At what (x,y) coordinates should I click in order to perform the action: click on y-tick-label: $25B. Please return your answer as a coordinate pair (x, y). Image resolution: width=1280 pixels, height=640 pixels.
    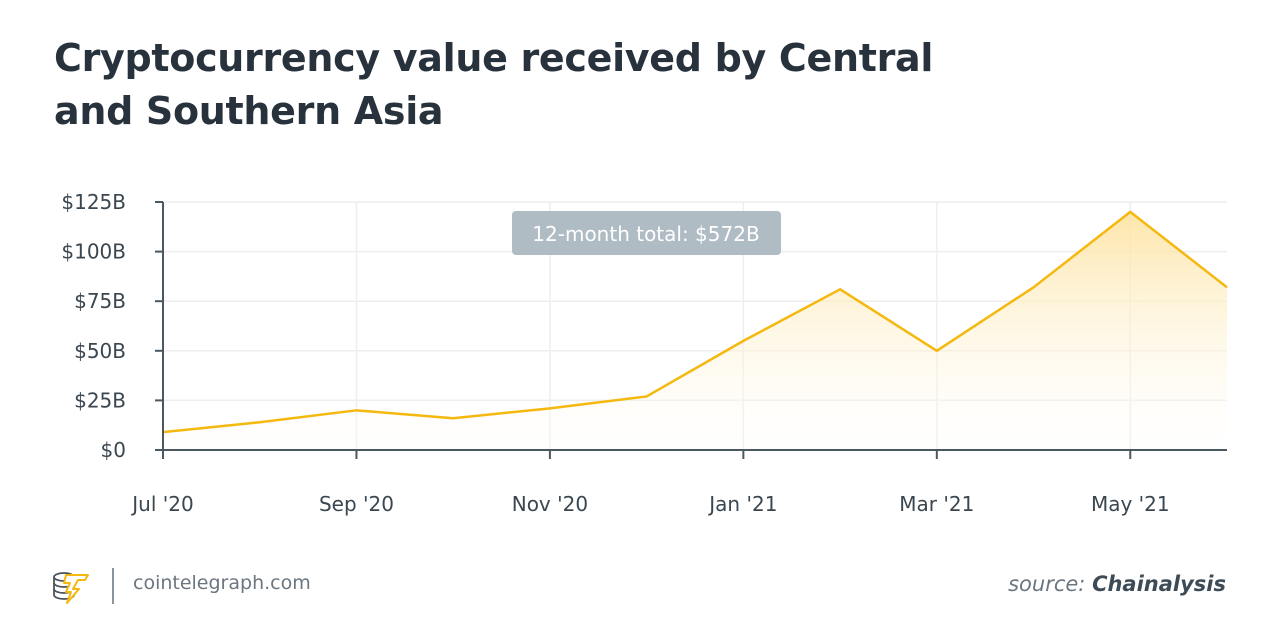
    Looking at the image, I should click on (100, 400).